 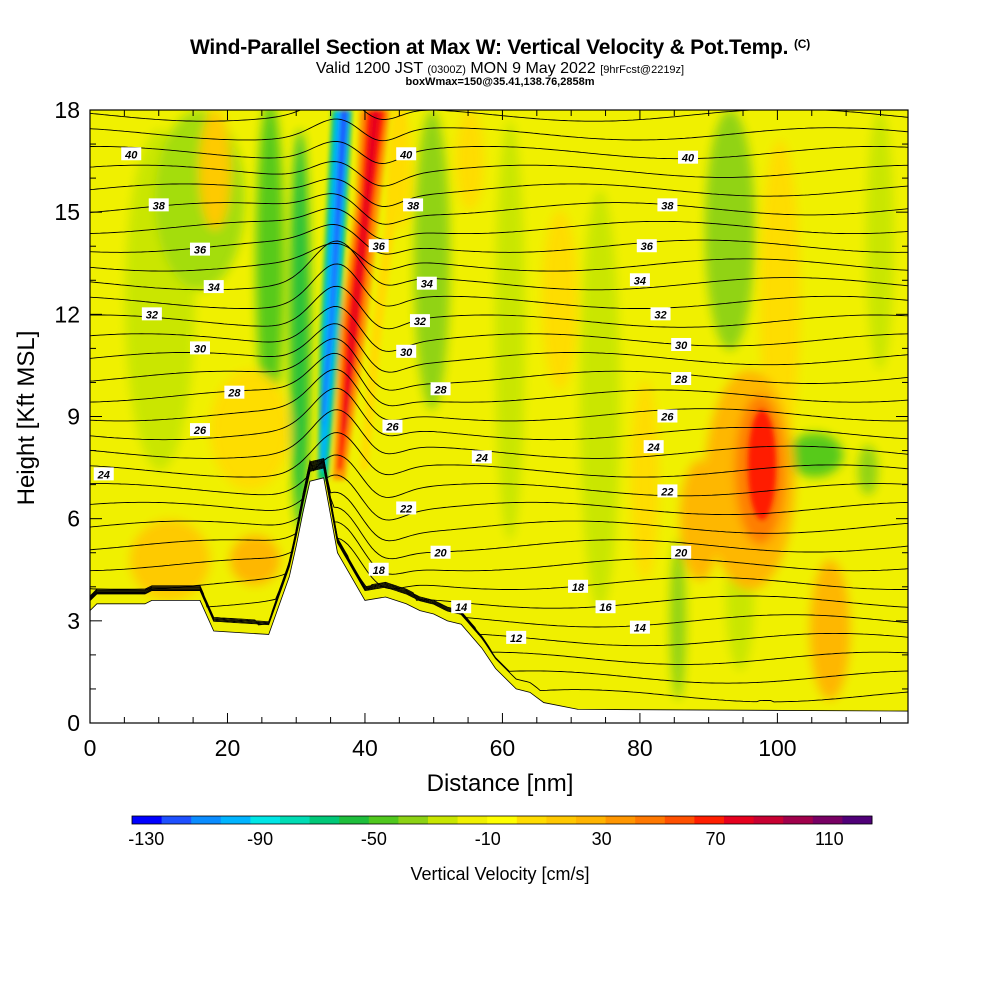 What do you see at coordinates (379, 571) in the screenshot?
I see `svg-text: 18` at bounding box center [379, 571].